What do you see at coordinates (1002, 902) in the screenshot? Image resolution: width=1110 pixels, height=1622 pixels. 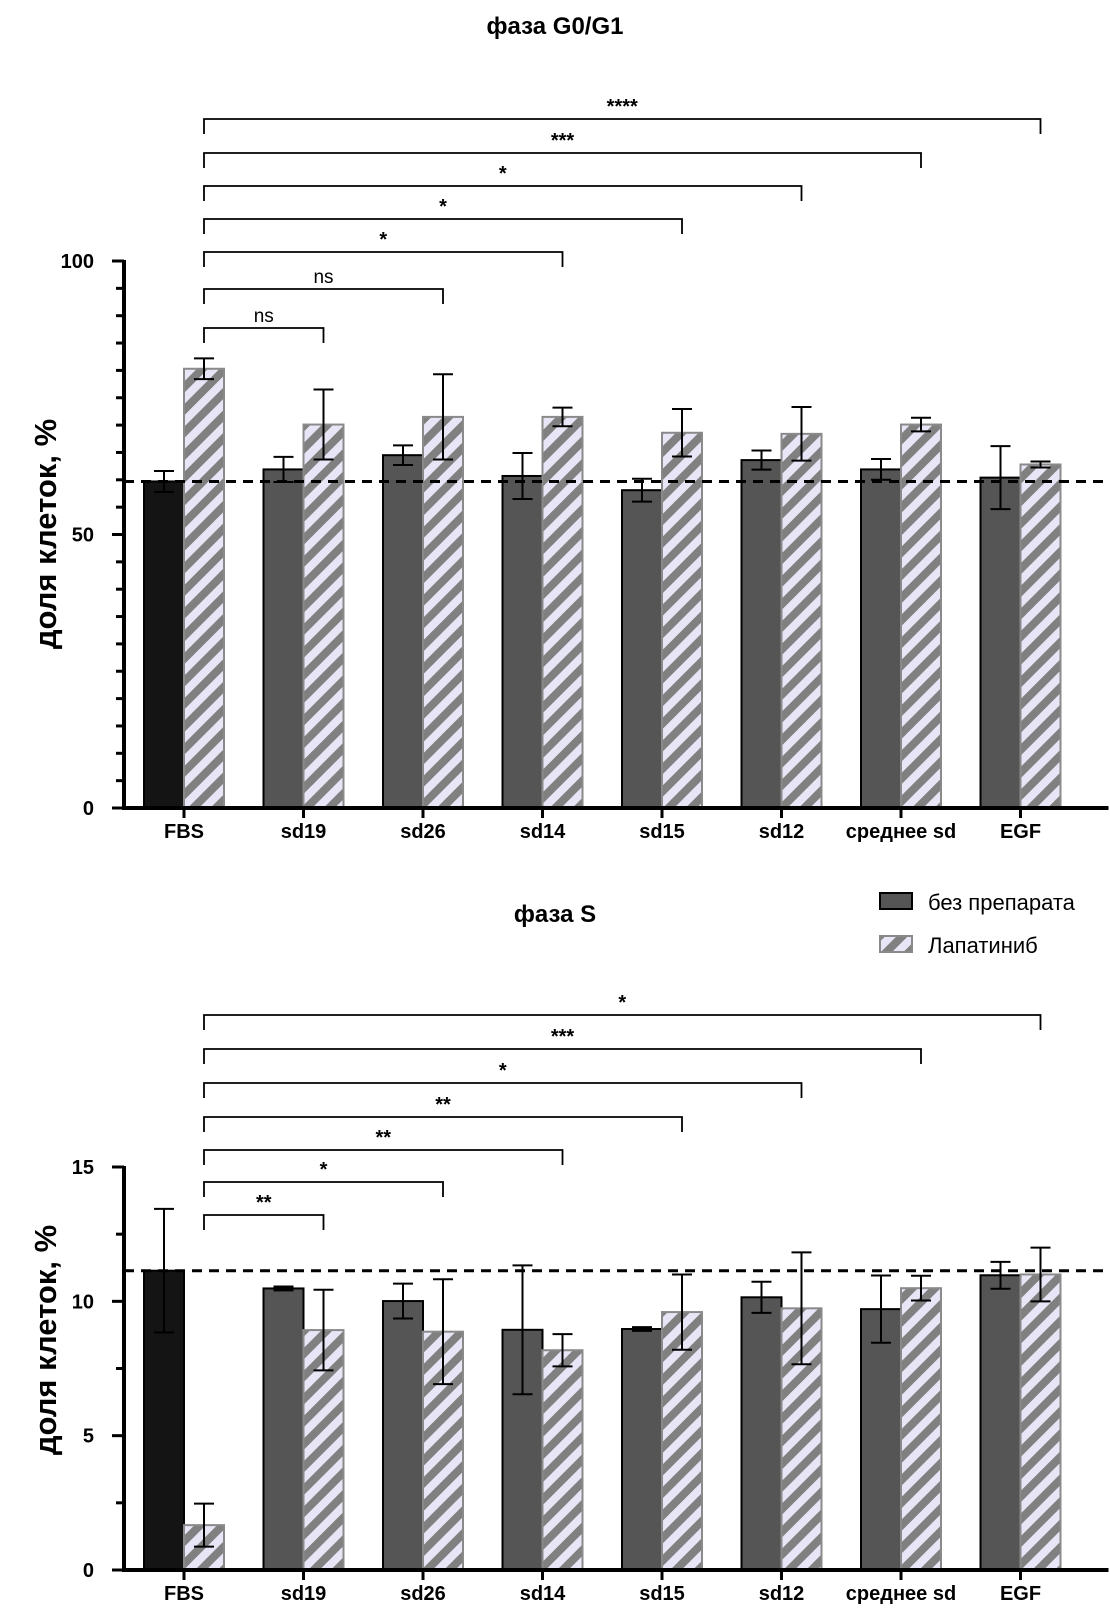 I see `legend-label-no-drug: без препарата` at bounding box center [1002, 902].